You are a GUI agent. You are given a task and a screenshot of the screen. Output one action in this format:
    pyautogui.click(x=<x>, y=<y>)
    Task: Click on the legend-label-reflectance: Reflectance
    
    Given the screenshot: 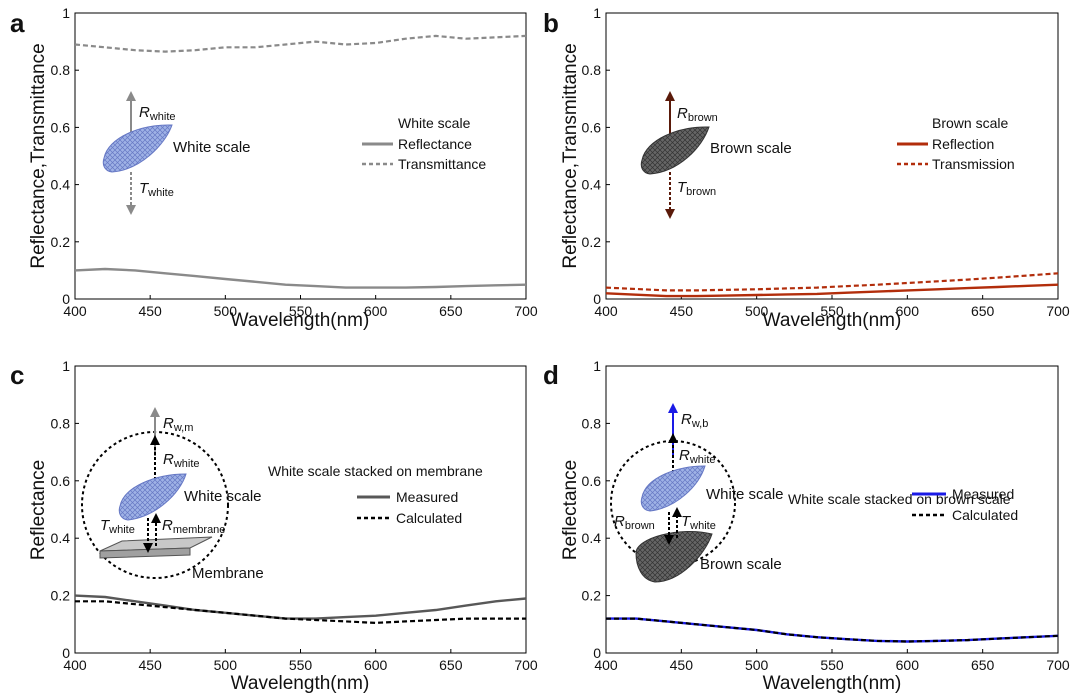 What is the action you would take?
    pyautogui.click(x=435, y=144)
    